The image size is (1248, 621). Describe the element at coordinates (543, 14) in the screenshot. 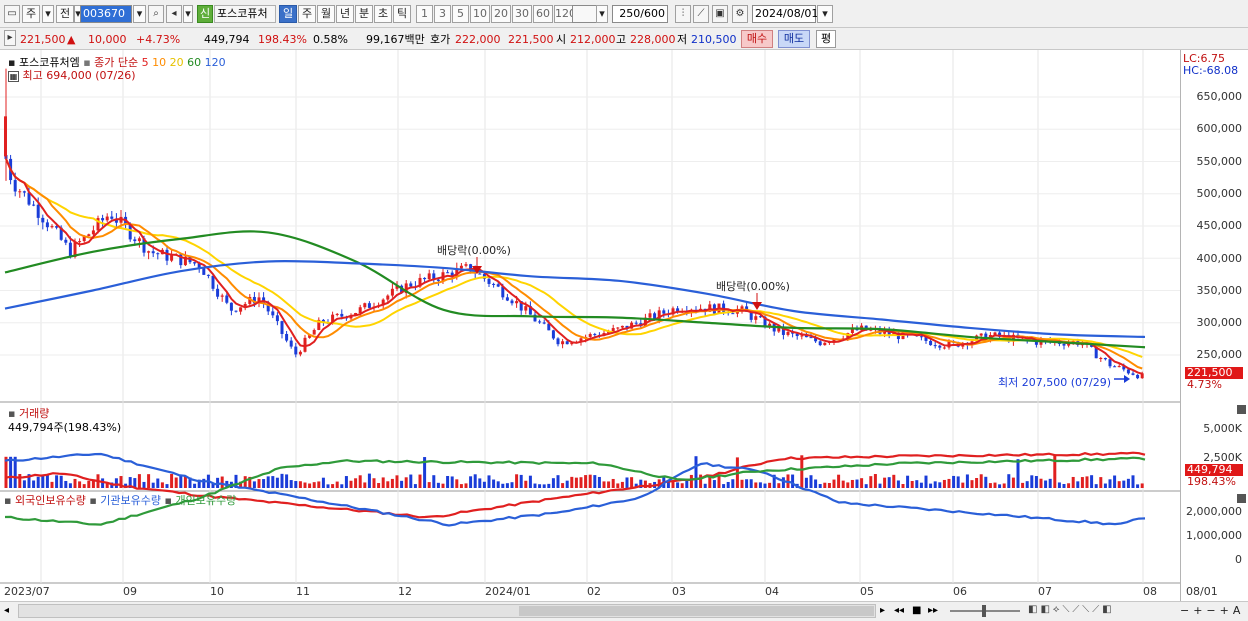

I see `interval-tab: 60` at that location.